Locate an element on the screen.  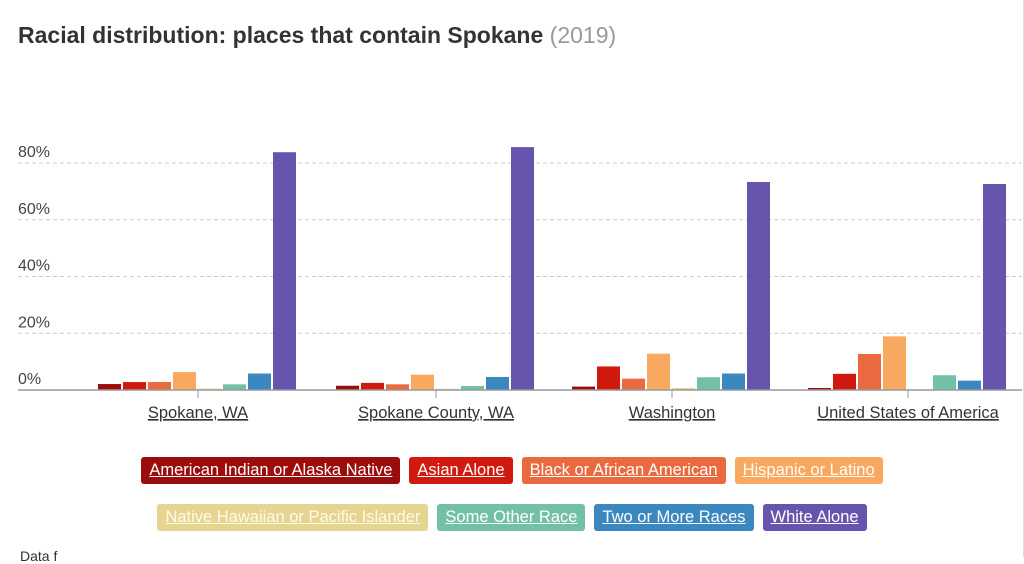
legend-item-black-or-african-american: Black or African American is located at coordinates (623, 470).